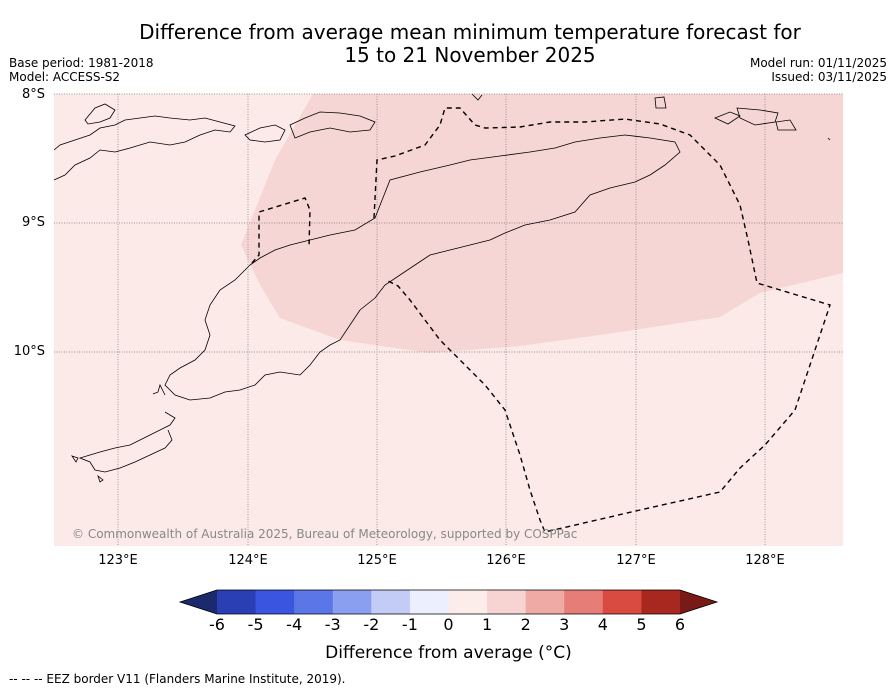 Image resolution: width=896 pixels, height=690 pixels. What do you see at coordinates (506, 560) in the screenshot?
I see `lon-label-126e: 126°E` at bounding box center [506, 560].